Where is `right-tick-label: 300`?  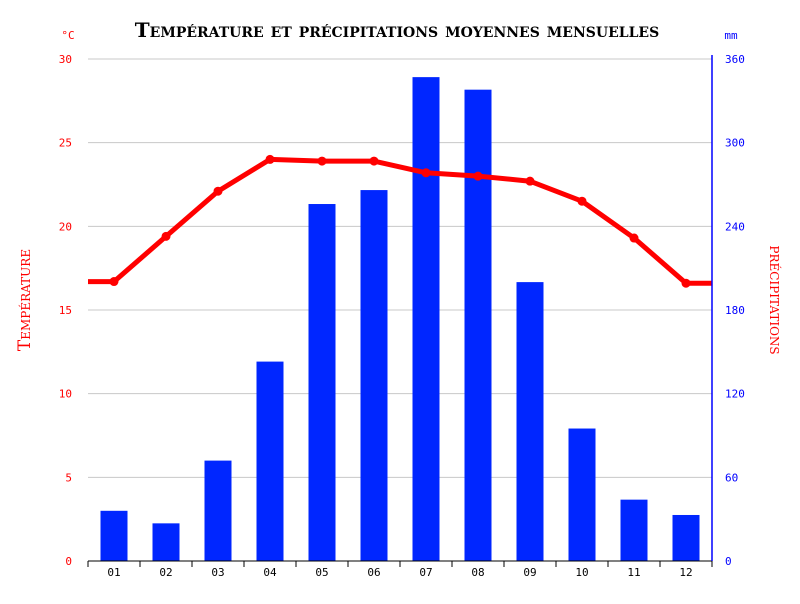
right-tick-label: 300 is located at coordinates (735, 143).